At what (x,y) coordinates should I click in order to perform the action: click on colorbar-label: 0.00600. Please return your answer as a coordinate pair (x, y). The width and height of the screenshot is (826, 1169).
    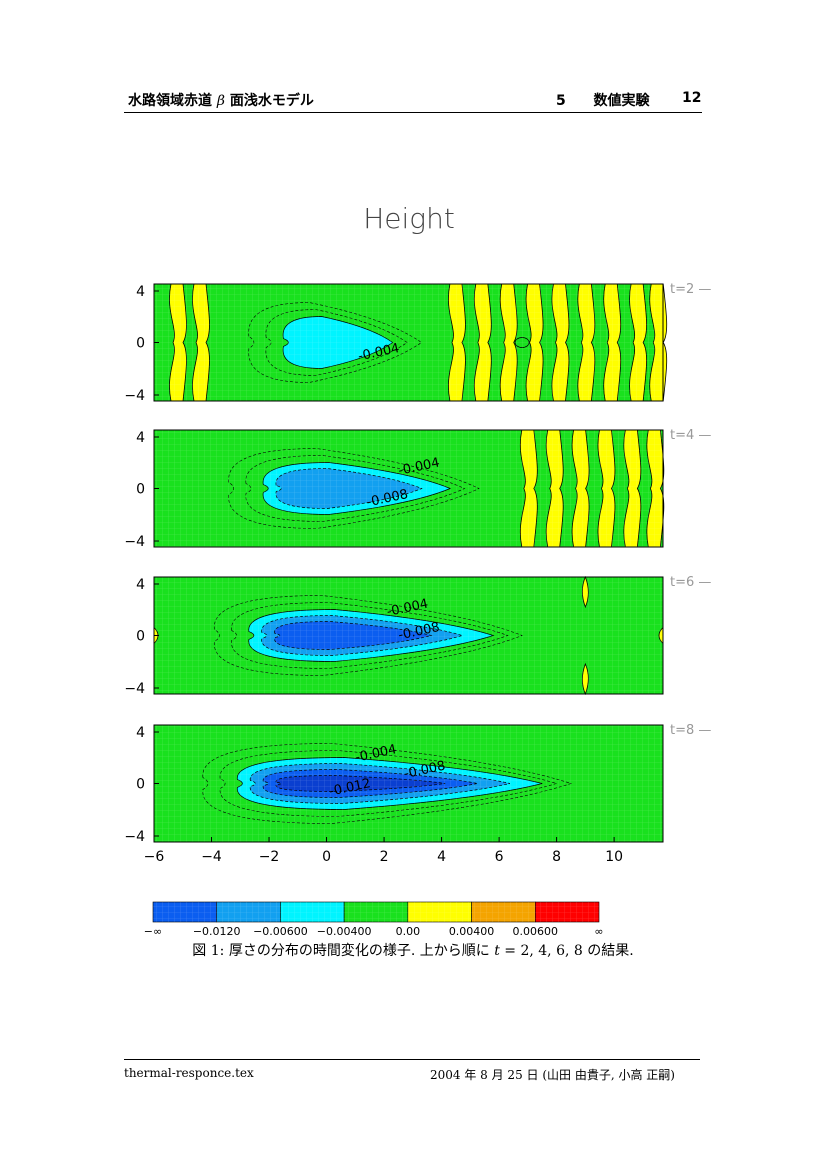
    Looking at the image, I should click on (536, 931).